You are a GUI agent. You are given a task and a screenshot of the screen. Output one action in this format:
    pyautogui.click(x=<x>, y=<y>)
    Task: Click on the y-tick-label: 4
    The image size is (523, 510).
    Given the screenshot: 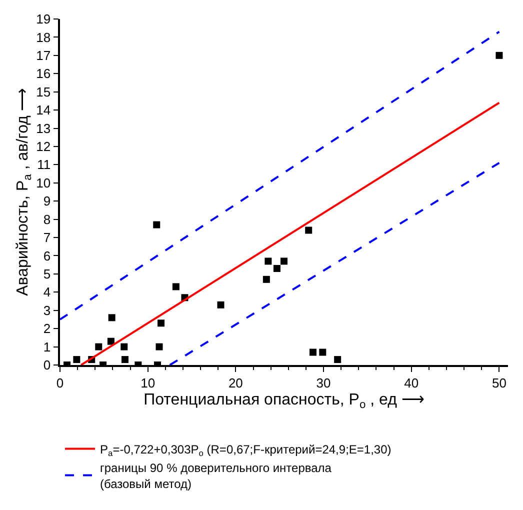 What is the action you would take?
    pyautogui.click(x=47, y=292)
    